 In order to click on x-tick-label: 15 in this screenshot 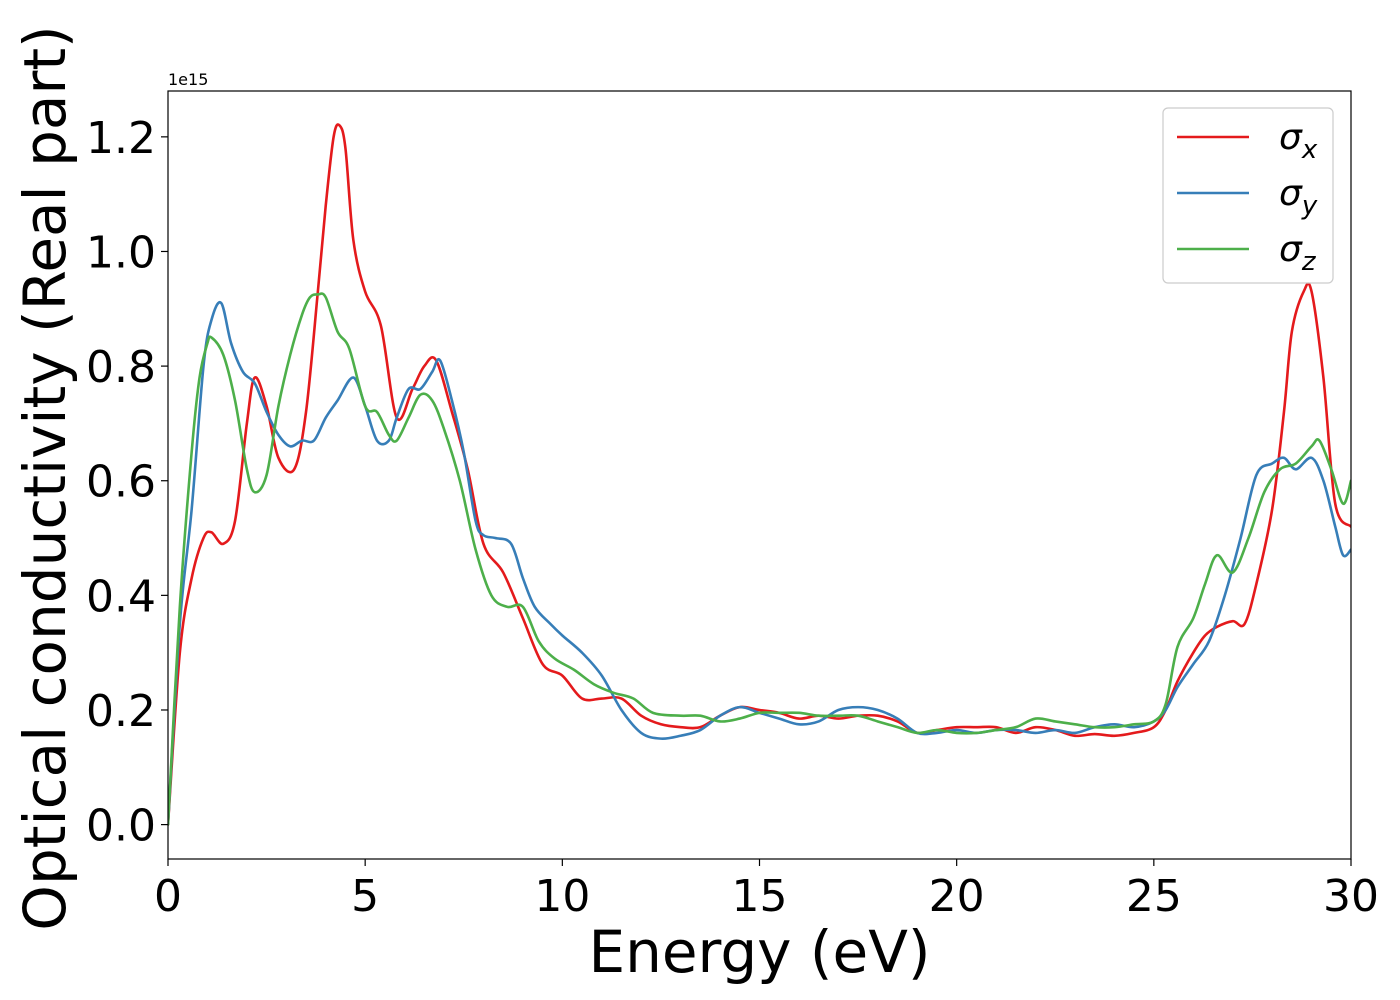, I will do `click(760, 896)`.